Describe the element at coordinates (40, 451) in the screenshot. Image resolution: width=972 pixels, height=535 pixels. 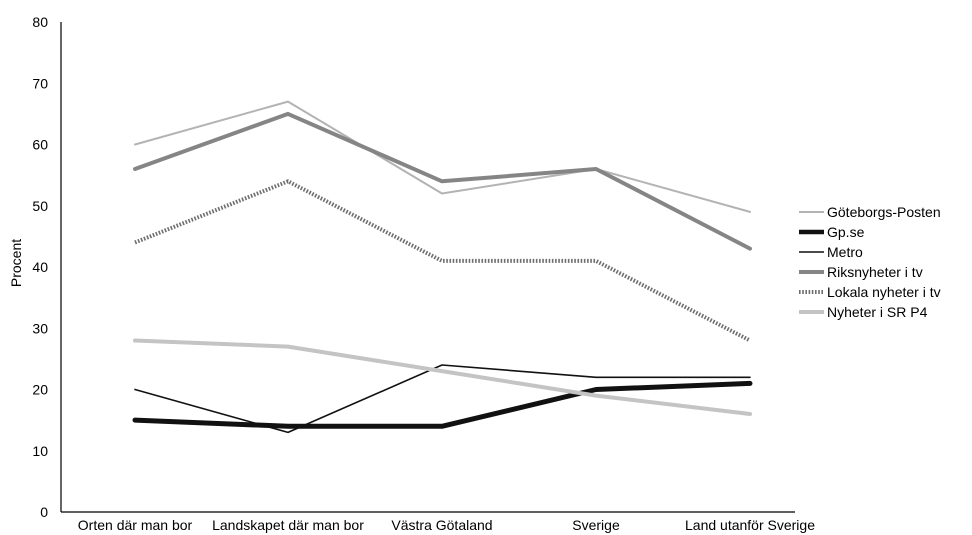
I see `y-tick-label: 10` at that location.